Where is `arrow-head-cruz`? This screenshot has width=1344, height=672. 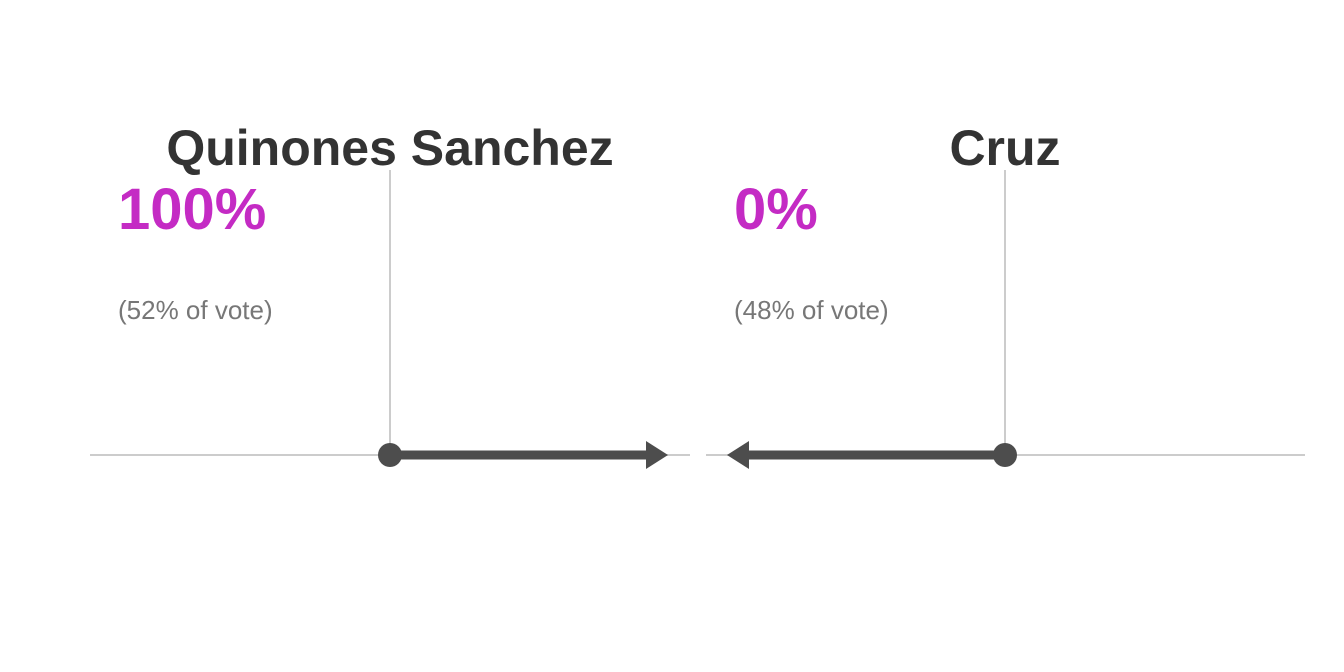 arrow-head-cruz is located at coordinates (738, 455).